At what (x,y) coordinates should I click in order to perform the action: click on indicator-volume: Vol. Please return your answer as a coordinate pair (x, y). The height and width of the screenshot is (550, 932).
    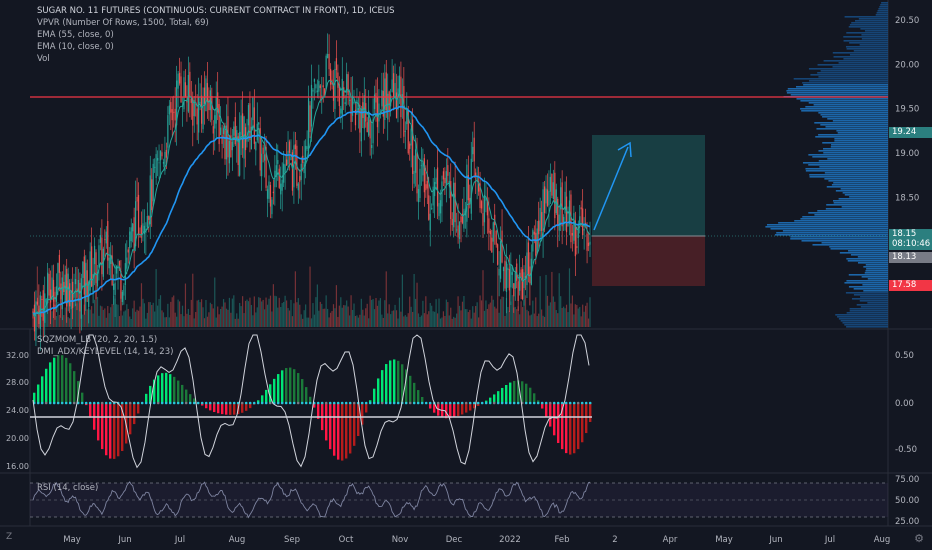
    Looking at the image, I should click on (43, 59).